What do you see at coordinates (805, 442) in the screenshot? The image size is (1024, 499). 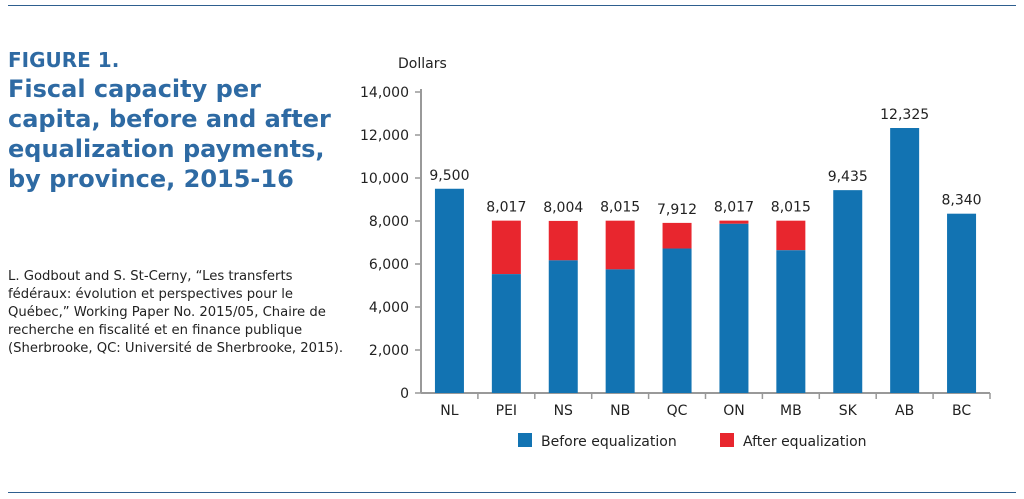 I see `legend-label: After equalization` at bounding box center [805, 442].